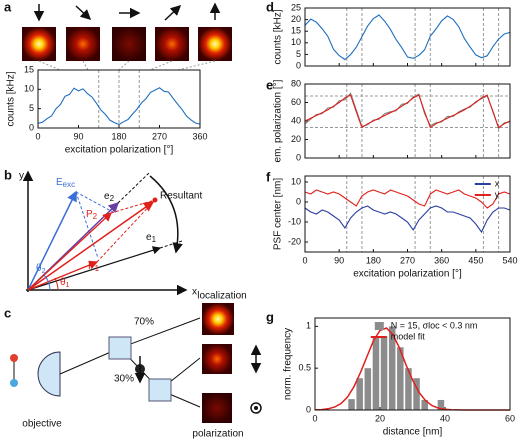  Describe the element at coordinates (308, 326) in the screenshot. I see `y-tick-label: 1` at that location.